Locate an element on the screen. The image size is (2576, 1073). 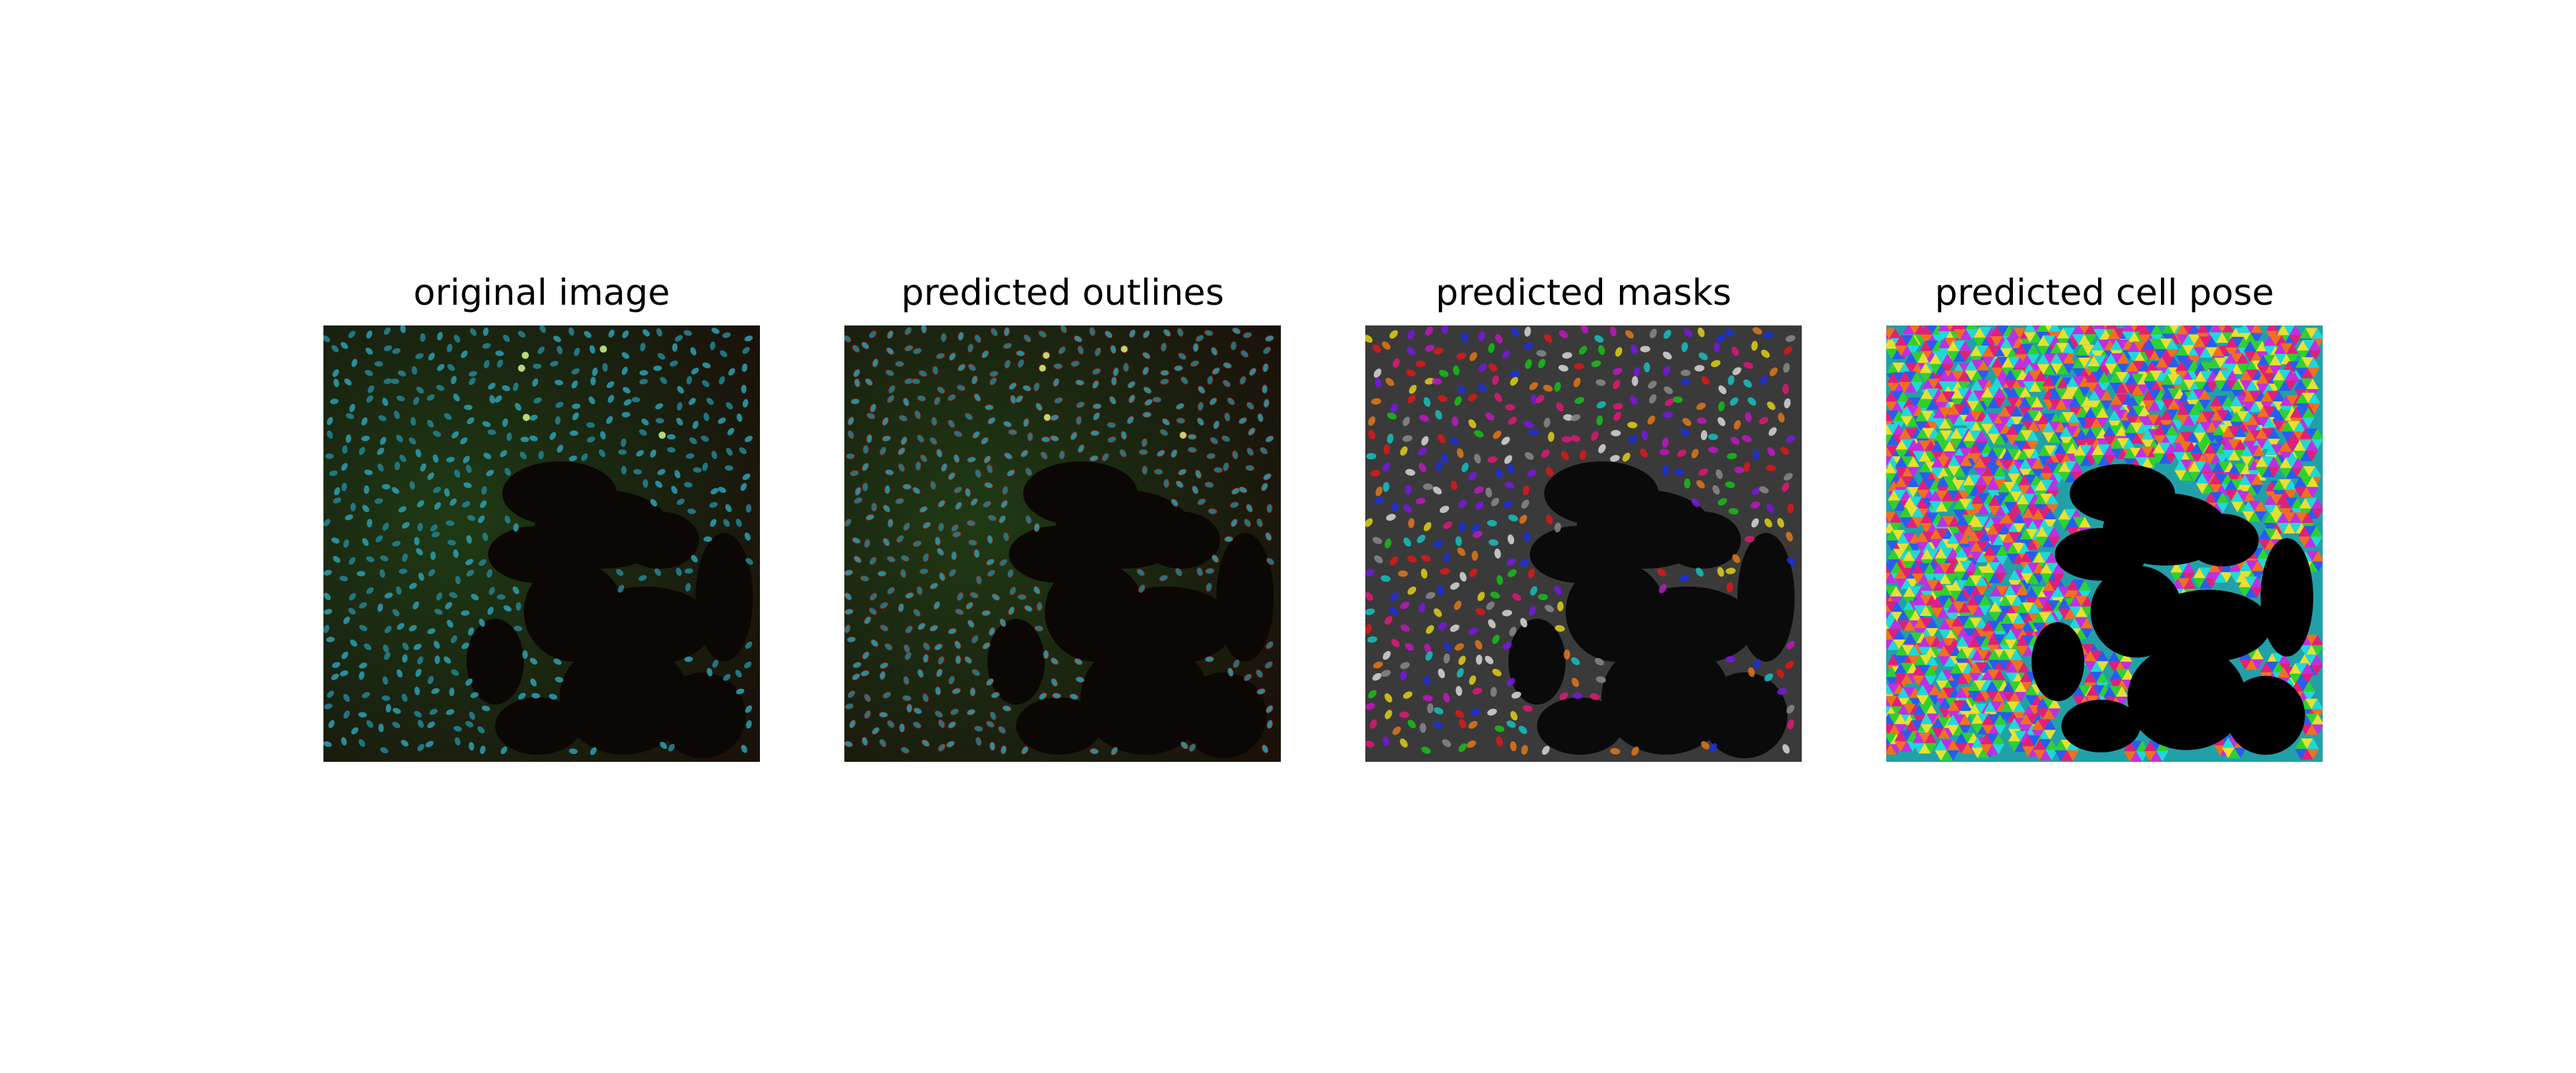
panel-title: original image is located at coordinates (541, 292).